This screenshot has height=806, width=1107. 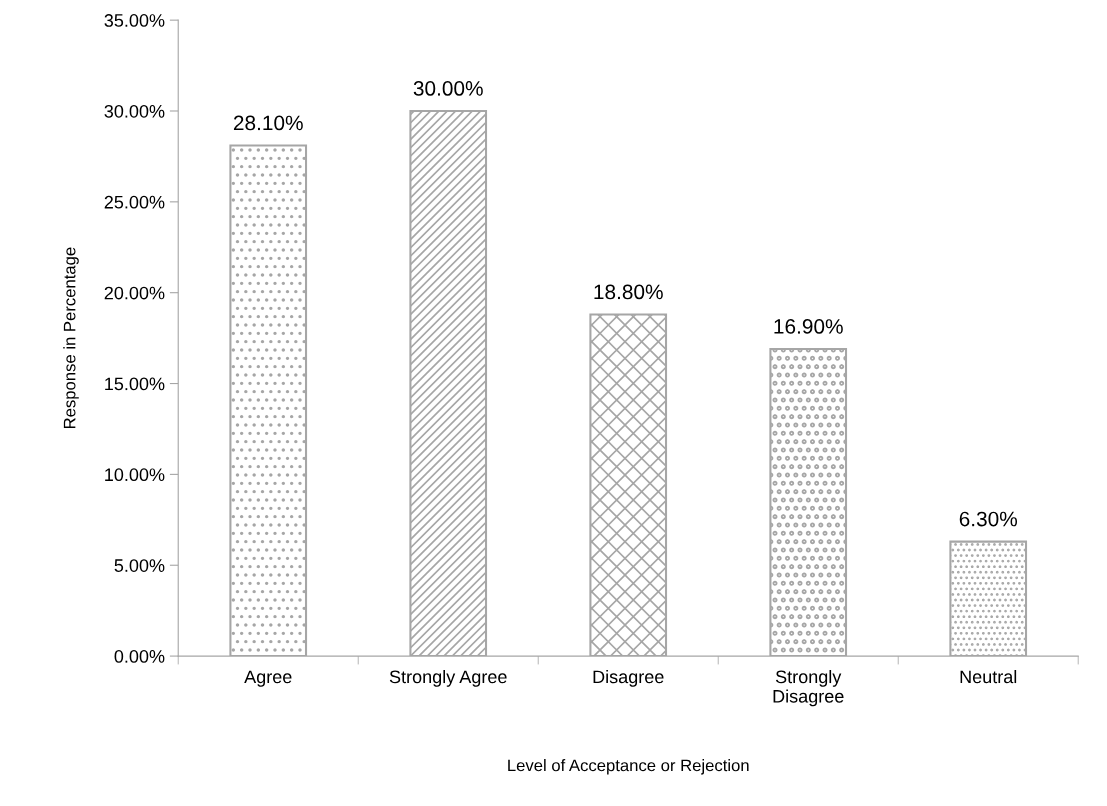 What do you see at coordinates (134, 293) in the screenshot?
I see `y-tick-label: 20.00%` at bounding box center [134, 293].